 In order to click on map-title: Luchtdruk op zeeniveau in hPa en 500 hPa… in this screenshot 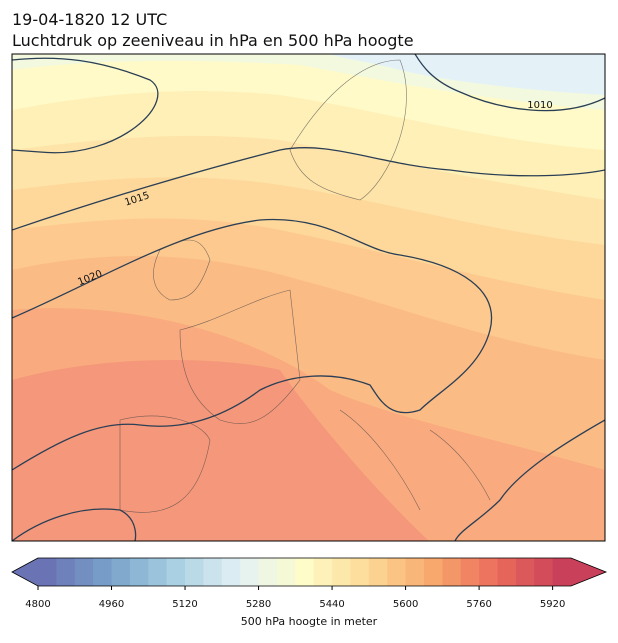, I will do `click(213, 40)`.